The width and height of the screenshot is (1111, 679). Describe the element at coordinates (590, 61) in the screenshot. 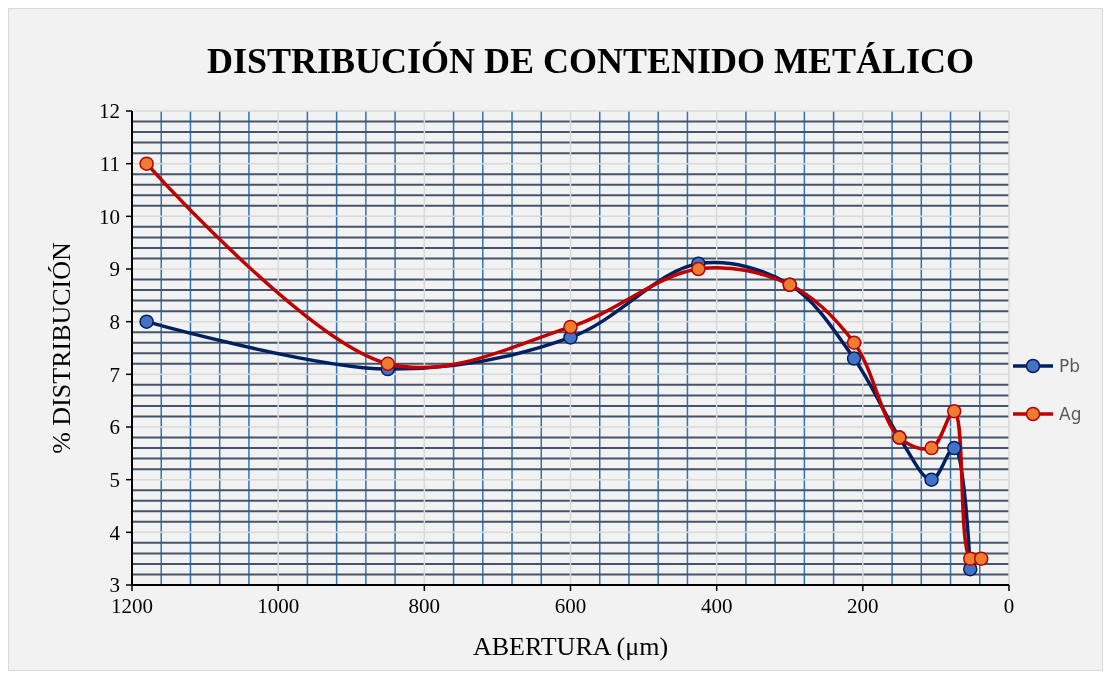

I see `chart-title: DISTRIBUCIÓN DE CONTENIDO METÁLICO` at that location.